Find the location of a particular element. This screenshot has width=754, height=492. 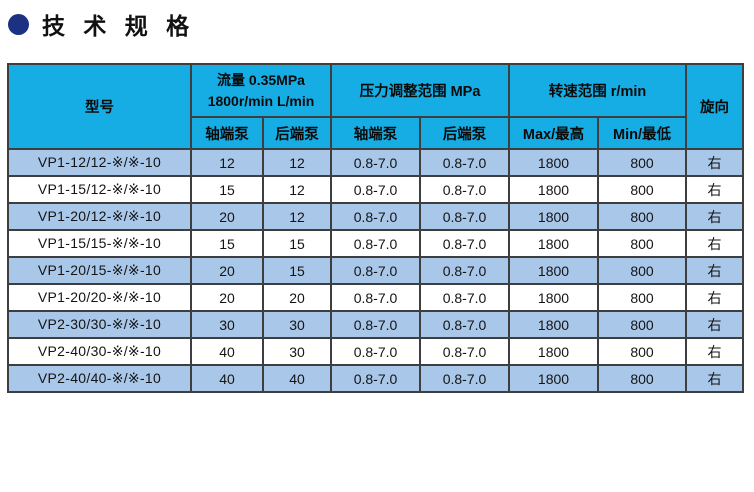

cell-model: VP1-15/15-※/※-10 is located at coordinates (99, 243).